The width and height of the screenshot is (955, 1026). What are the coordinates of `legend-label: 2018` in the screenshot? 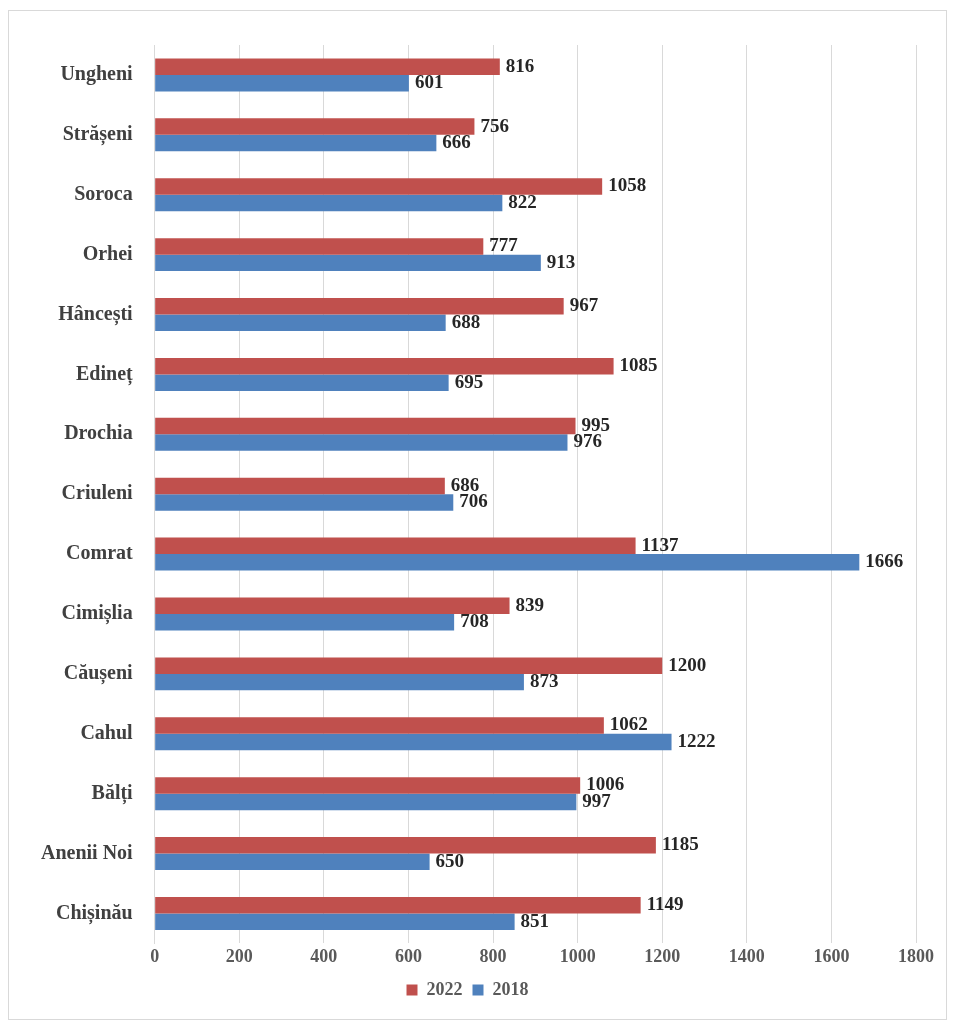 It's located at (510, 988).